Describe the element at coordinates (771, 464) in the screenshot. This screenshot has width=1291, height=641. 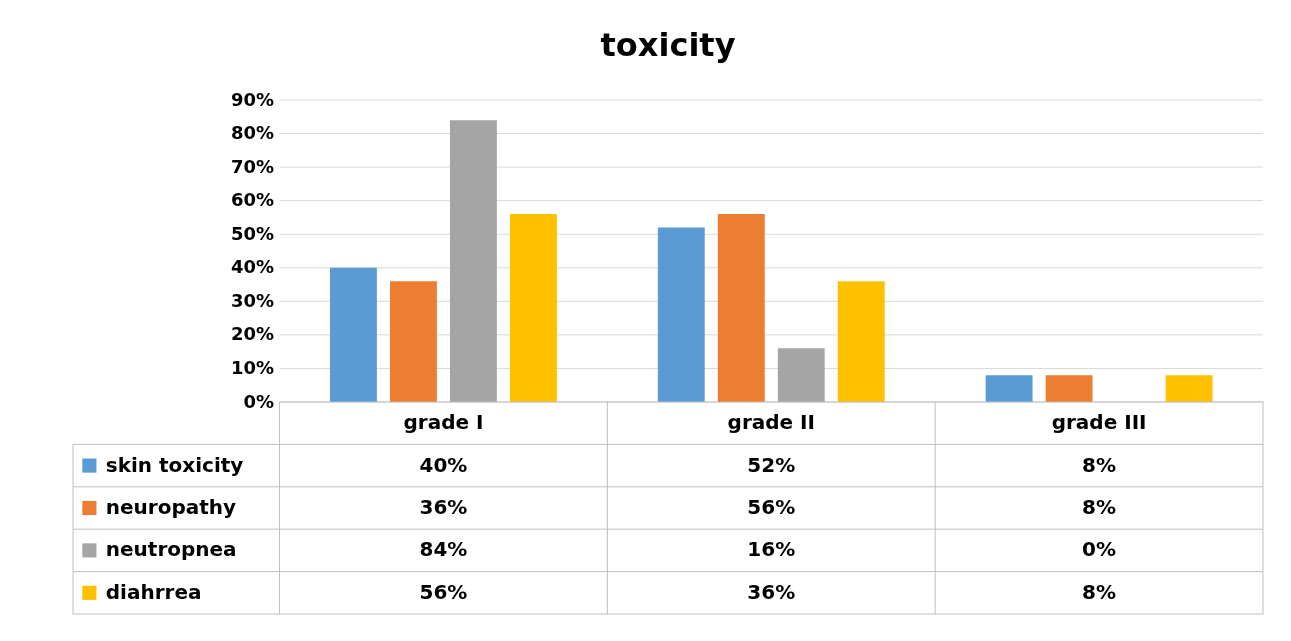
I see `data-label: 52%` at that location.